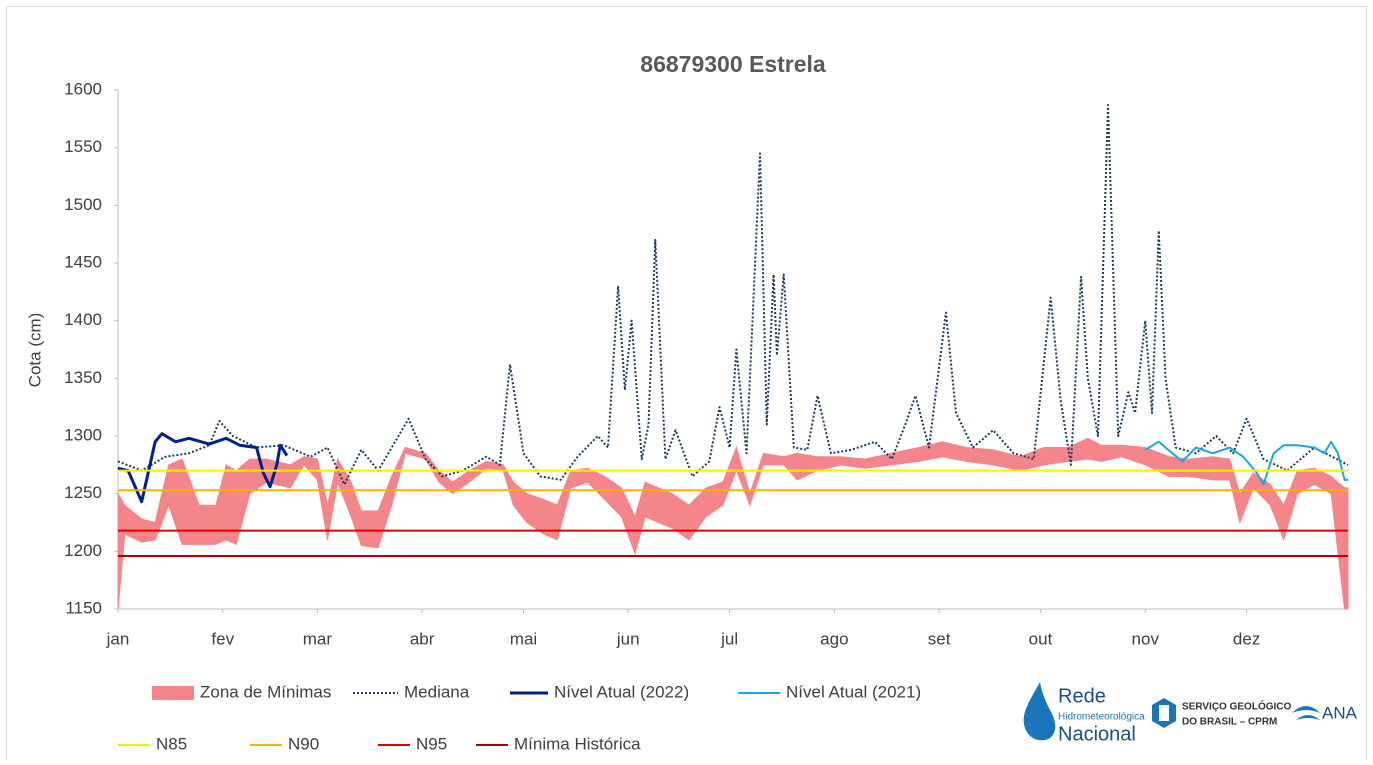  Describe the element at coordinates (431, 743) in the screenshot. I see `legend-label: N95` at that location.